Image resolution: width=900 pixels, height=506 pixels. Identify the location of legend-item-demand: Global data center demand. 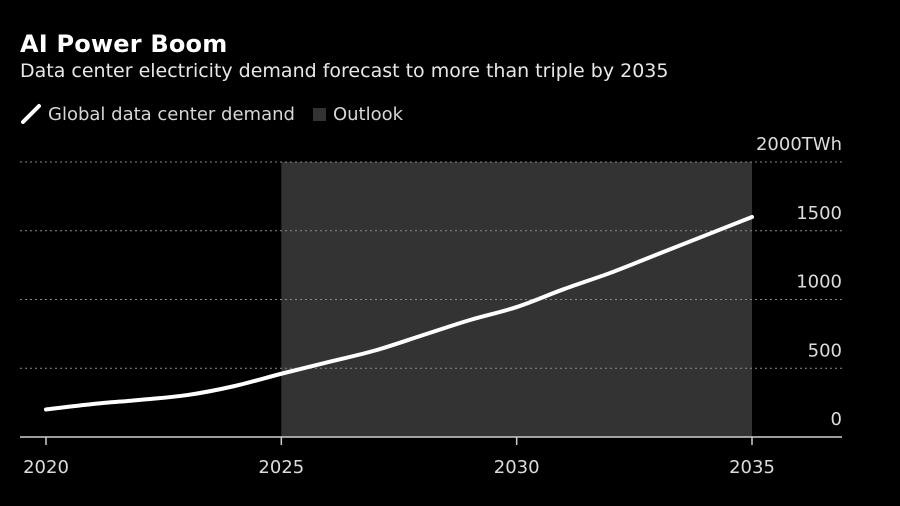
(157, 114).